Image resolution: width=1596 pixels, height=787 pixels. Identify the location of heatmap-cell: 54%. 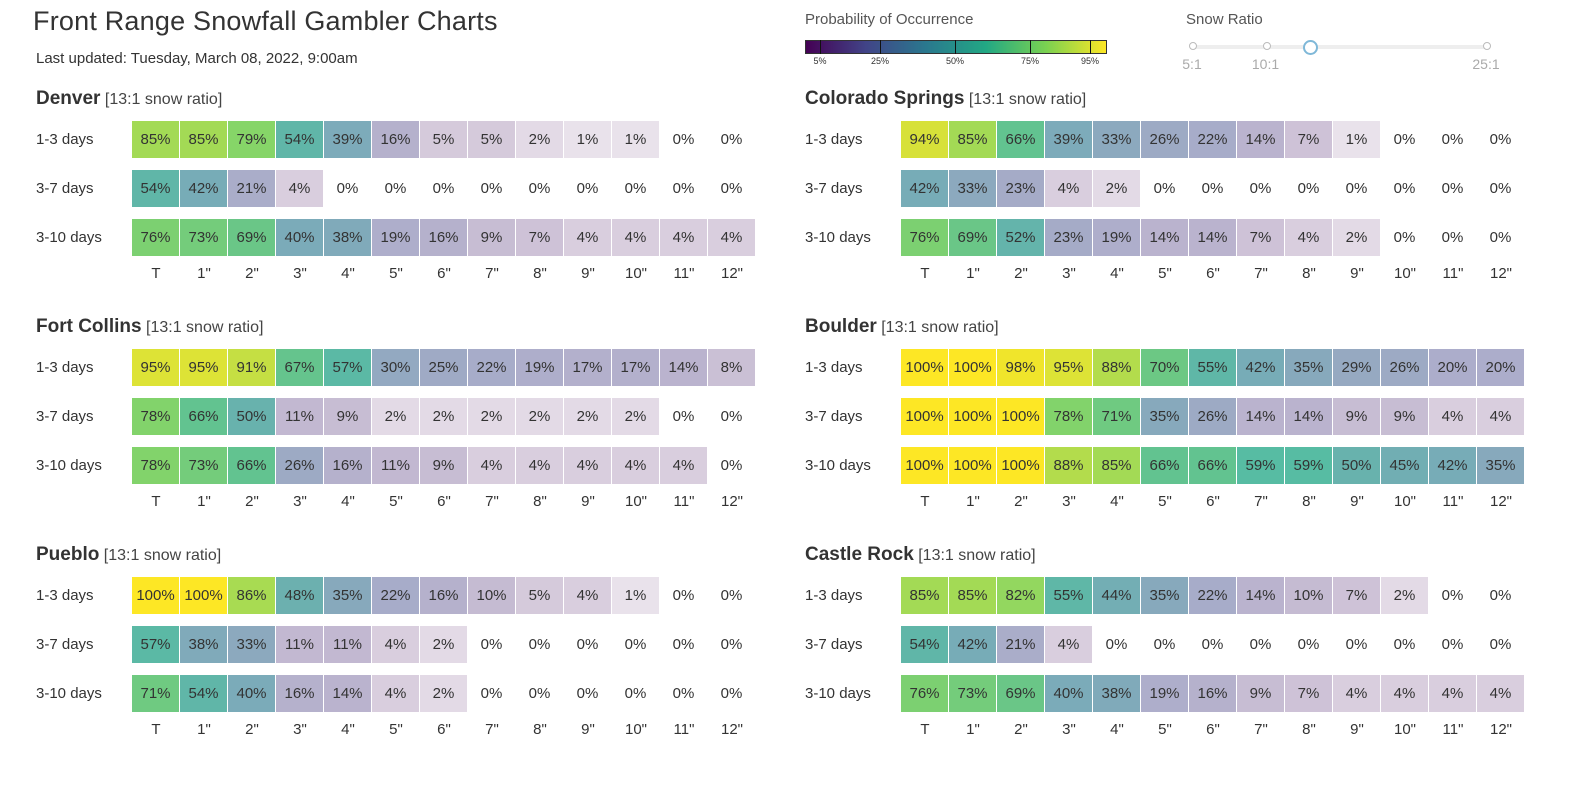
(299, 139).